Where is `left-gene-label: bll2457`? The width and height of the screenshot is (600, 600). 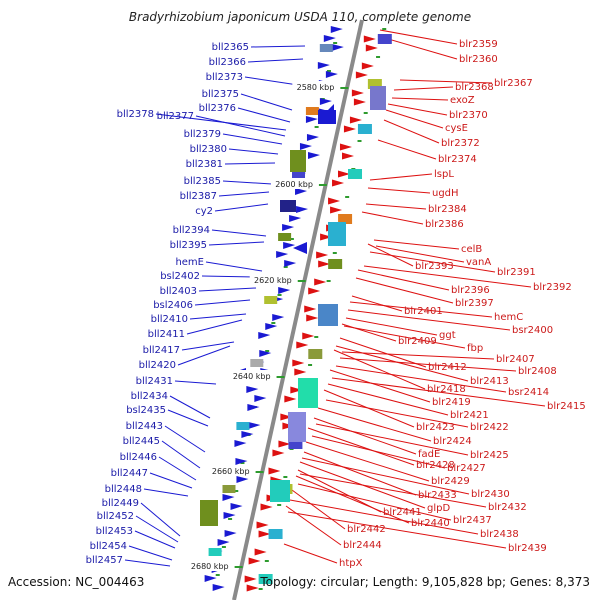
left-gene-label: bll2457 is located at coordinates (104, 560).